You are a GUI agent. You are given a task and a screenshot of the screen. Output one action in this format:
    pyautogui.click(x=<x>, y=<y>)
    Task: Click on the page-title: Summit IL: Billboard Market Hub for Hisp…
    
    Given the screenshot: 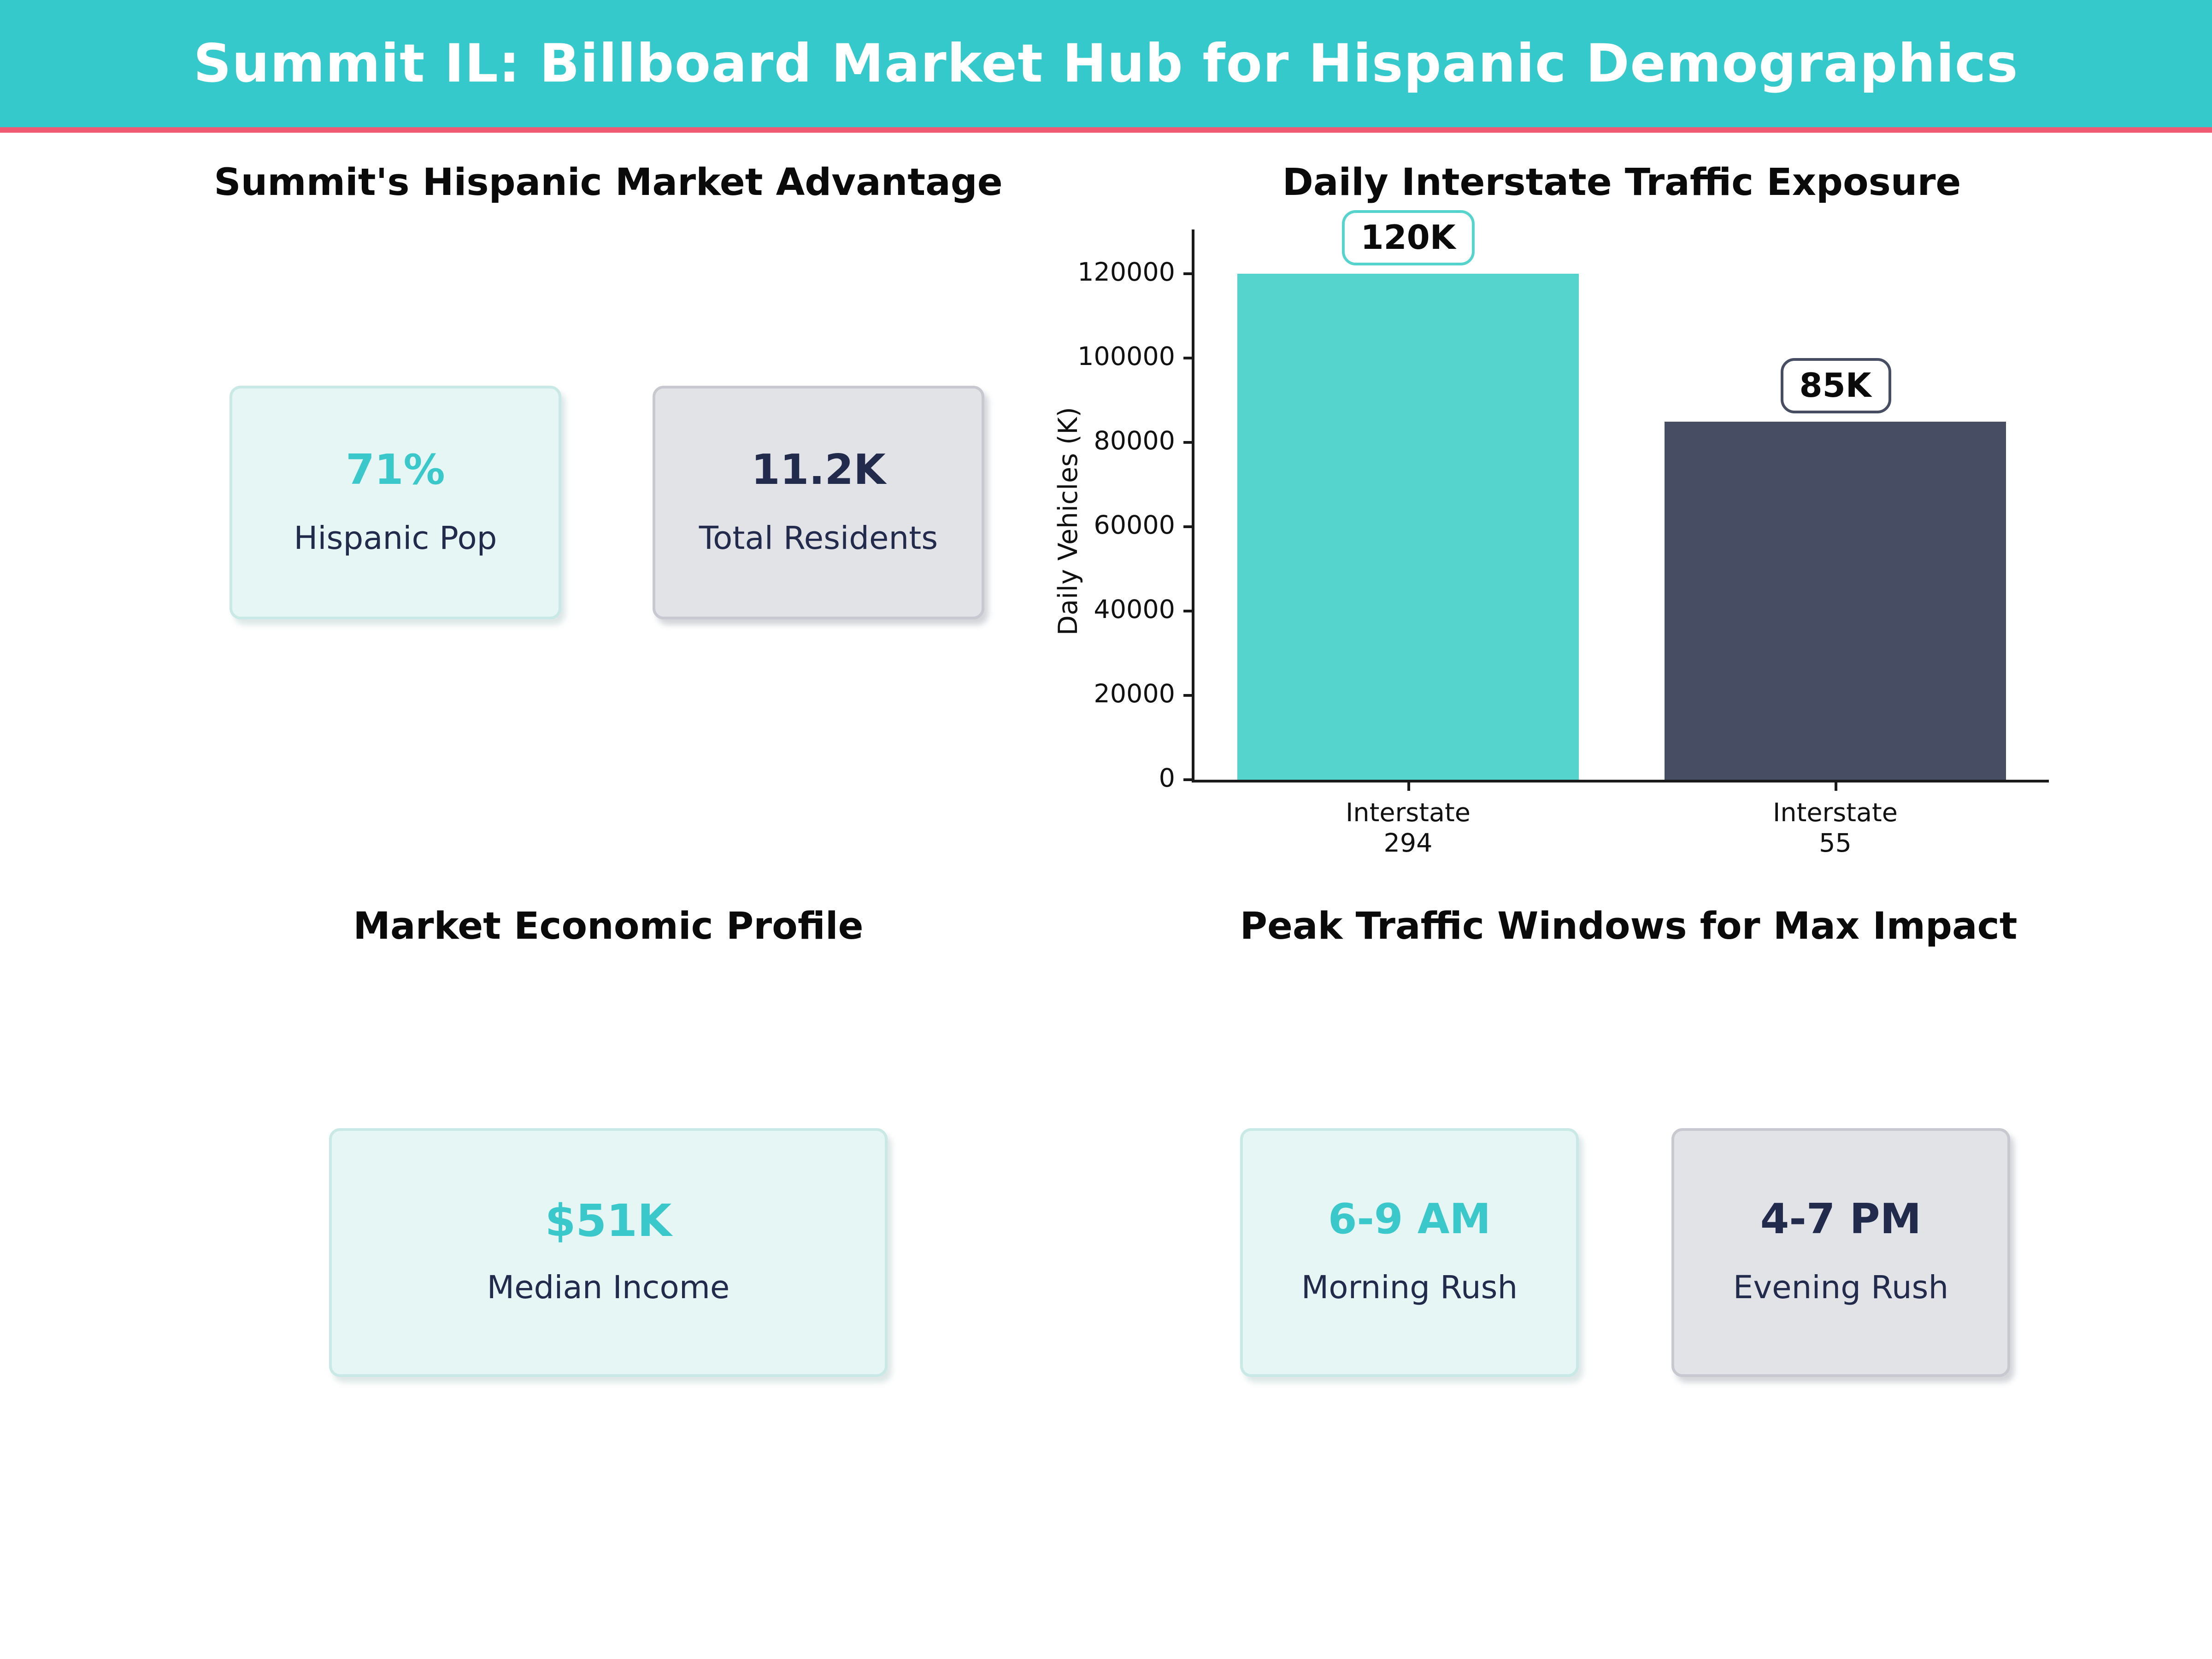 What is the action you would take?
    pyautogui.click(x=1106, y=63)
    